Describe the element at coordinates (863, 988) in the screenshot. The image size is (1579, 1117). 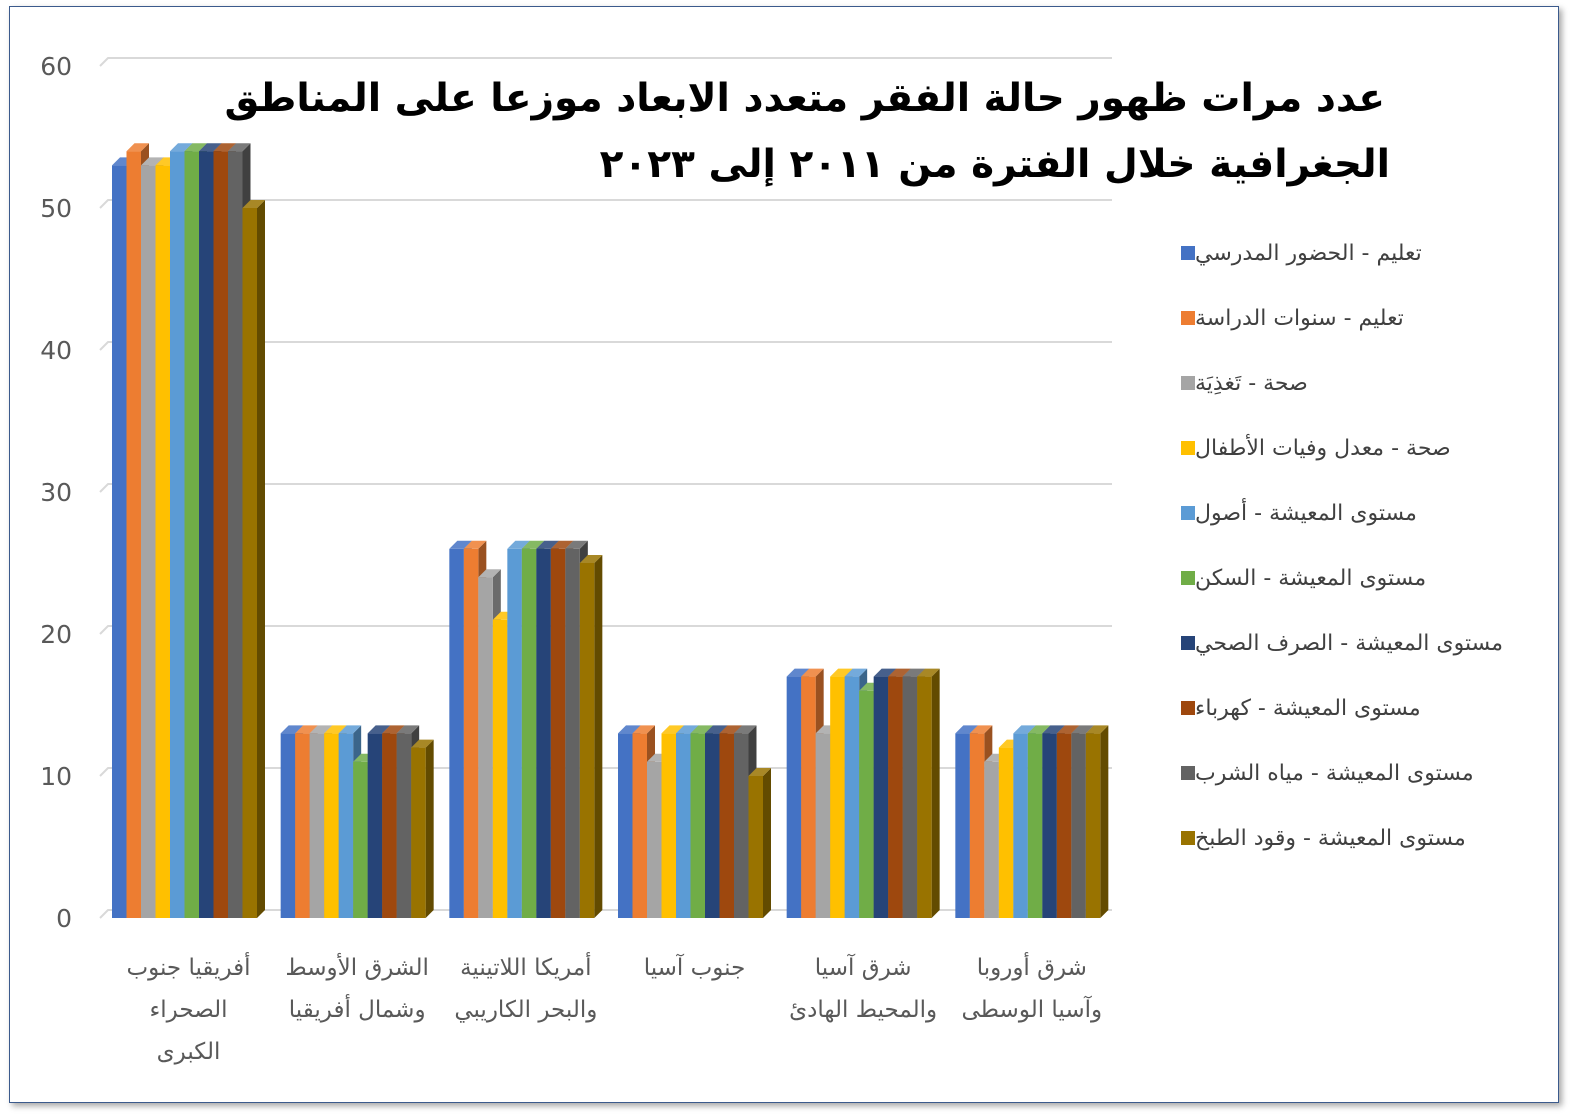
I see `x-tick-label: شرق آسيا والمحيط الهادئ` at that location.